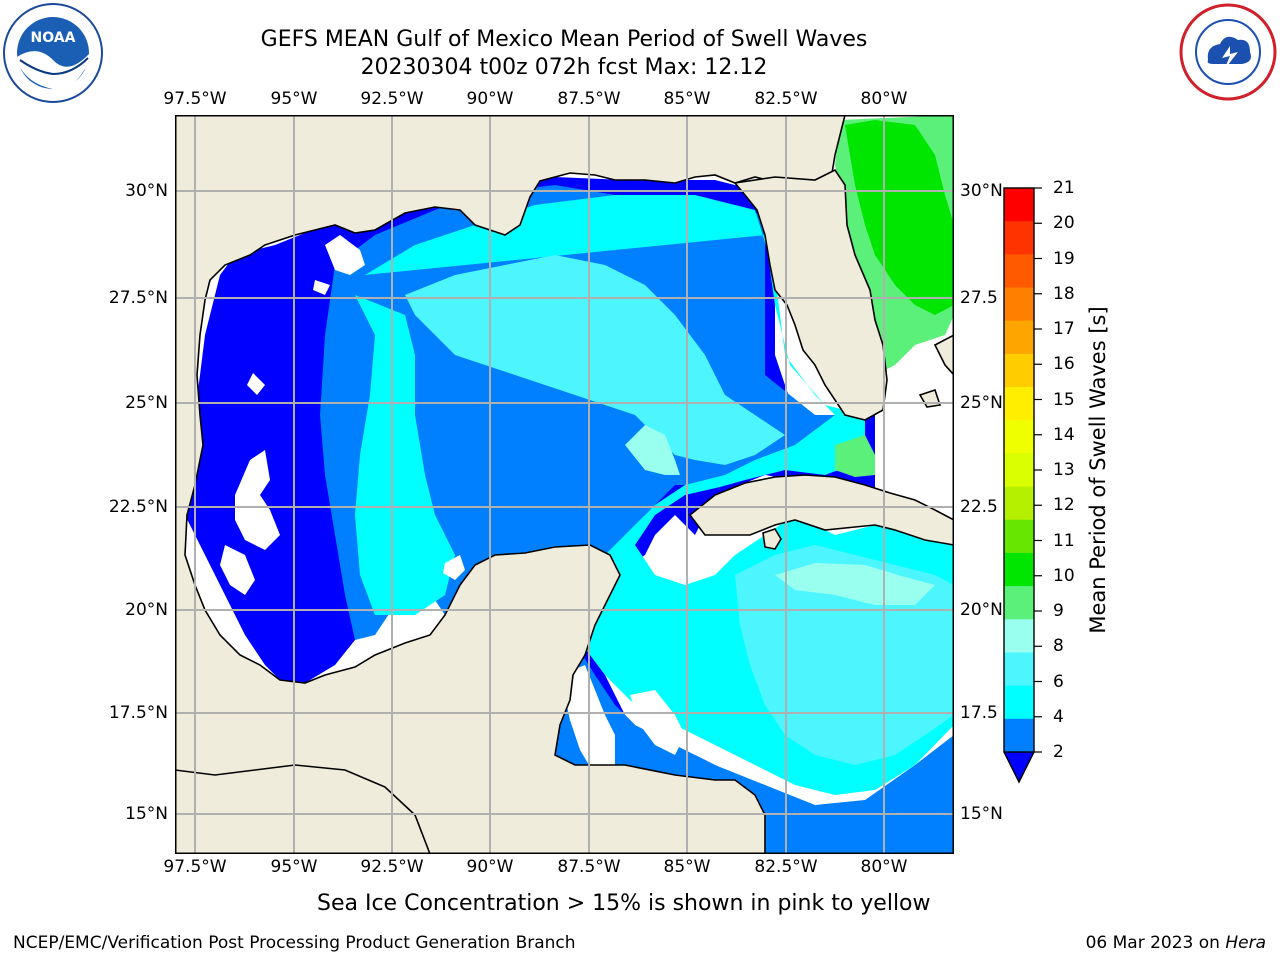  Describe the element at coordinates (53, 38) in the screenshot. I see `svg-text: NOAA` at that location.